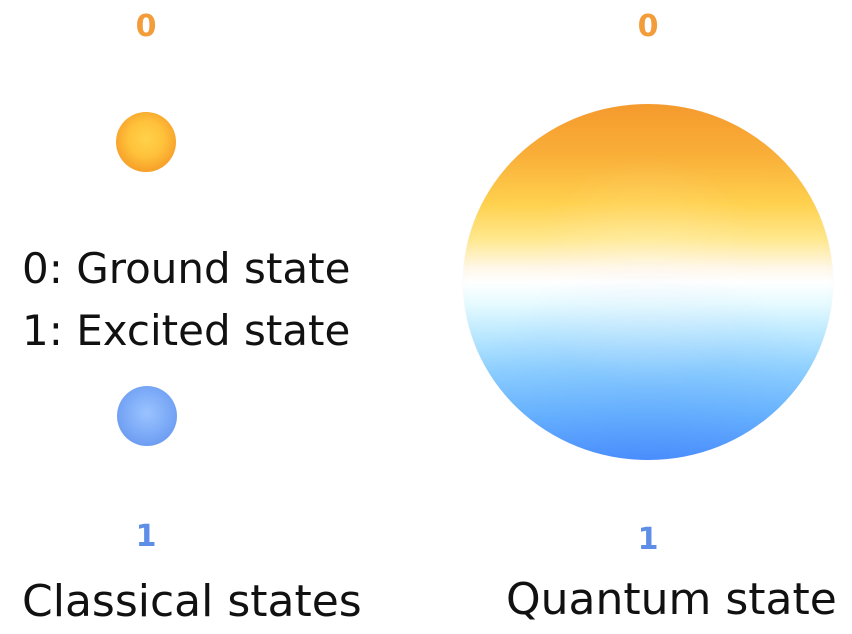 Image resolution: width=852 pixels, height=634 pixels. Describe the element at coordinates (186, 330) in the screenshot. I see `excited-state-definition: 1: Excited state` at that location.